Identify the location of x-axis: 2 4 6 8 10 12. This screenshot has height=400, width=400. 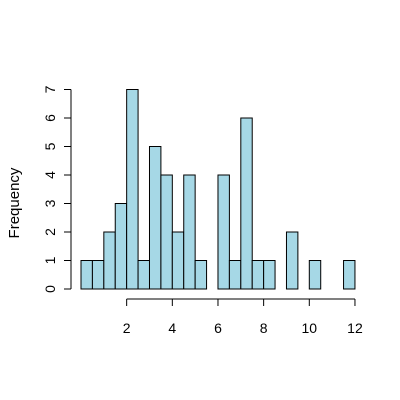
(243, 317).